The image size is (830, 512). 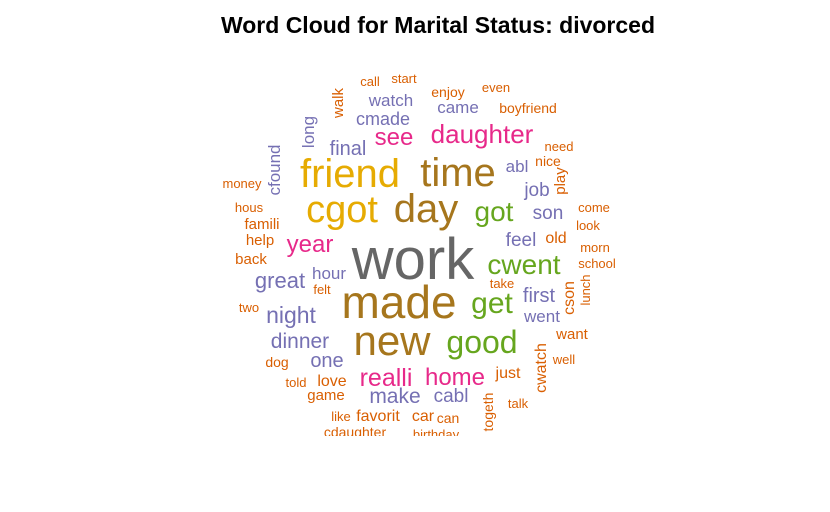 What do you see at coordinates (342, 210) in the screenshot?
I see `word-cgot: cgot` at bounding box center [342, 210].